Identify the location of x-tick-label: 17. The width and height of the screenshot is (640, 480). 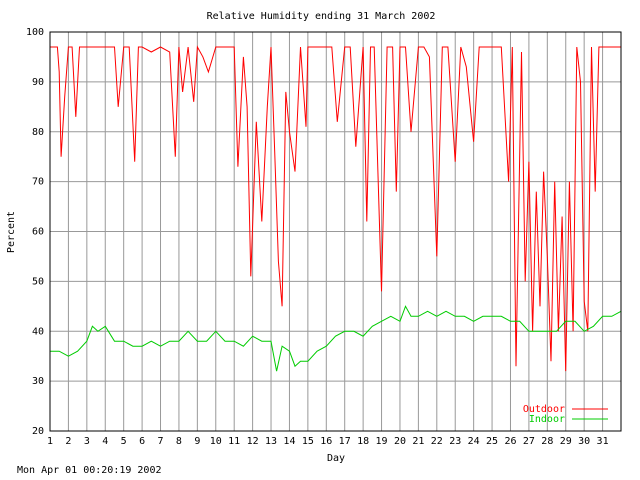
(345, 441).